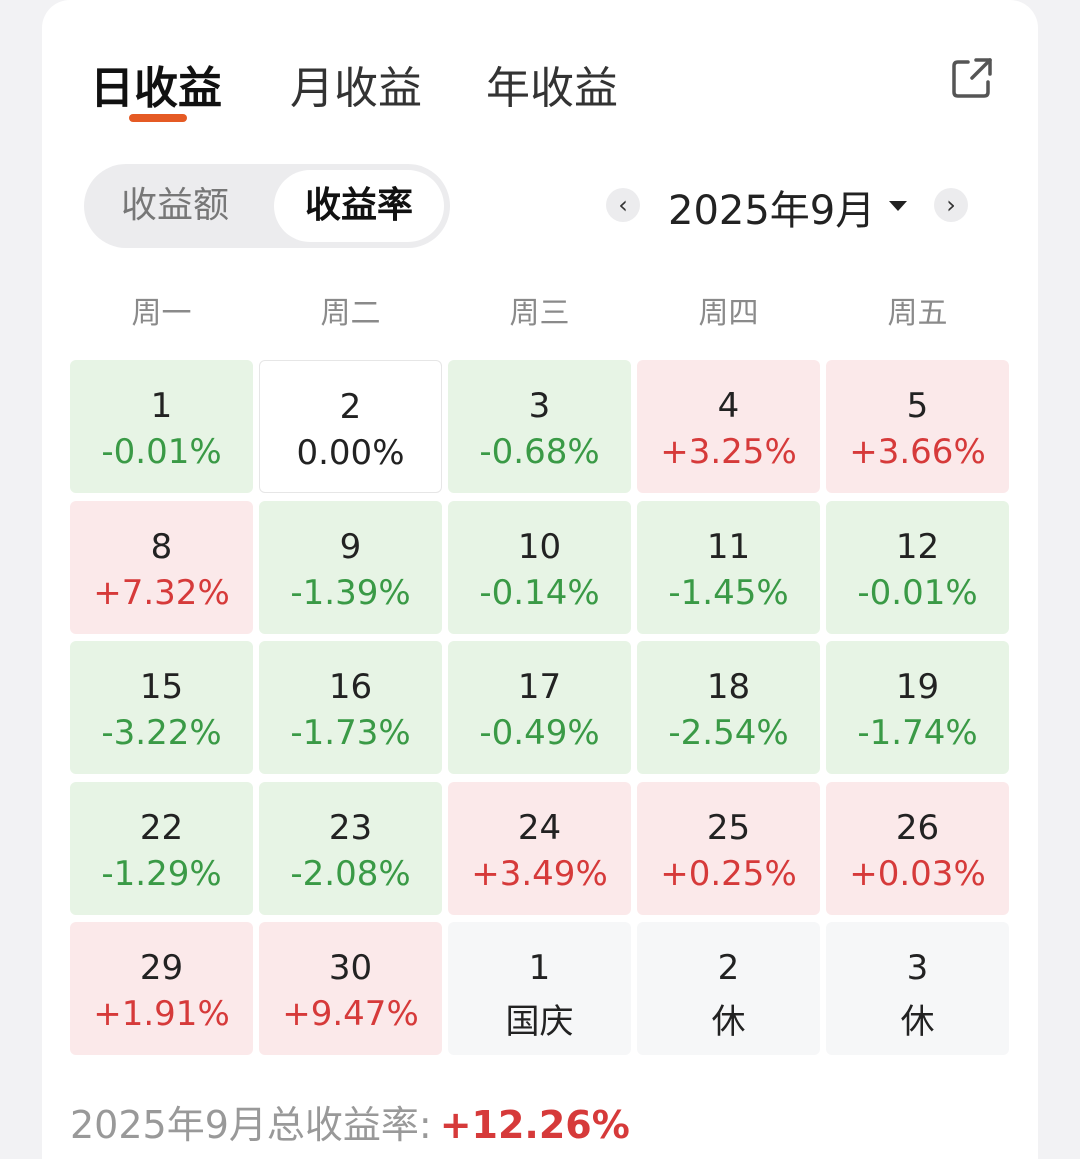 This screenshot has height=1159, width=1080. What do you see at coordinates (350, 1014) in the screenshot?
I see `day-return: +9.47%` at bounding box center [350, 1014].